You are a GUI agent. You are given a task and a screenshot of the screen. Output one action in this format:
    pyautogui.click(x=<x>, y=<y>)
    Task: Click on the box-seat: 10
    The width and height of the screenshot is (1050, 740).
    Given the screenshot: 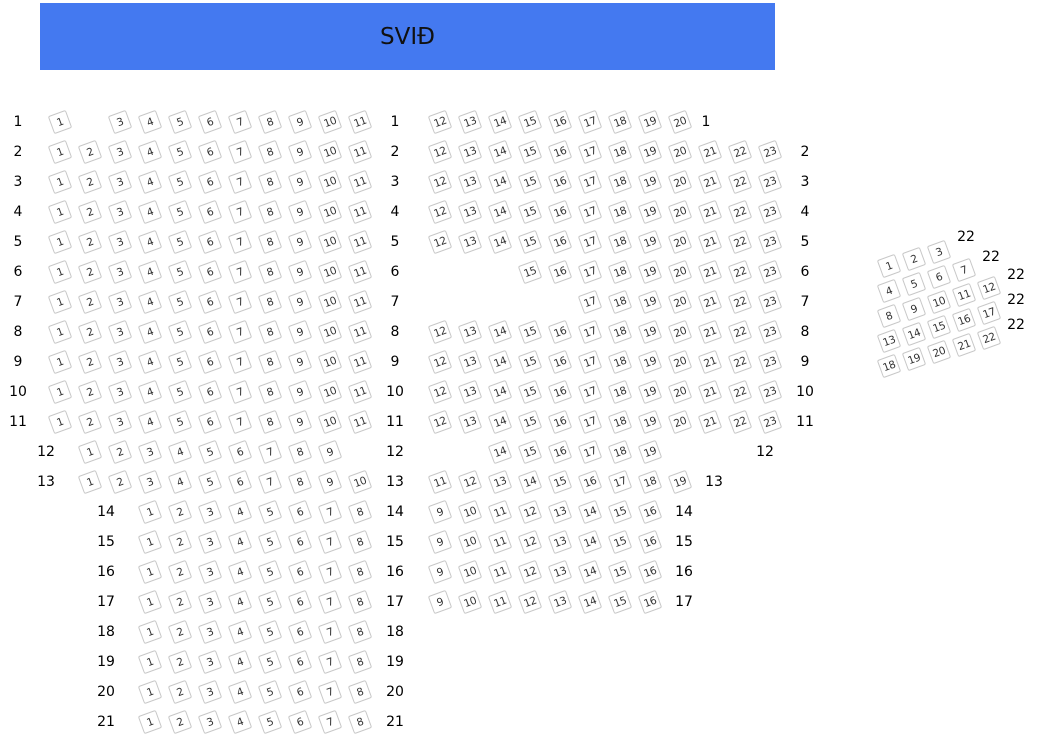 What is the action you would take?
    pyautogui.click(x=939, y=302)
    